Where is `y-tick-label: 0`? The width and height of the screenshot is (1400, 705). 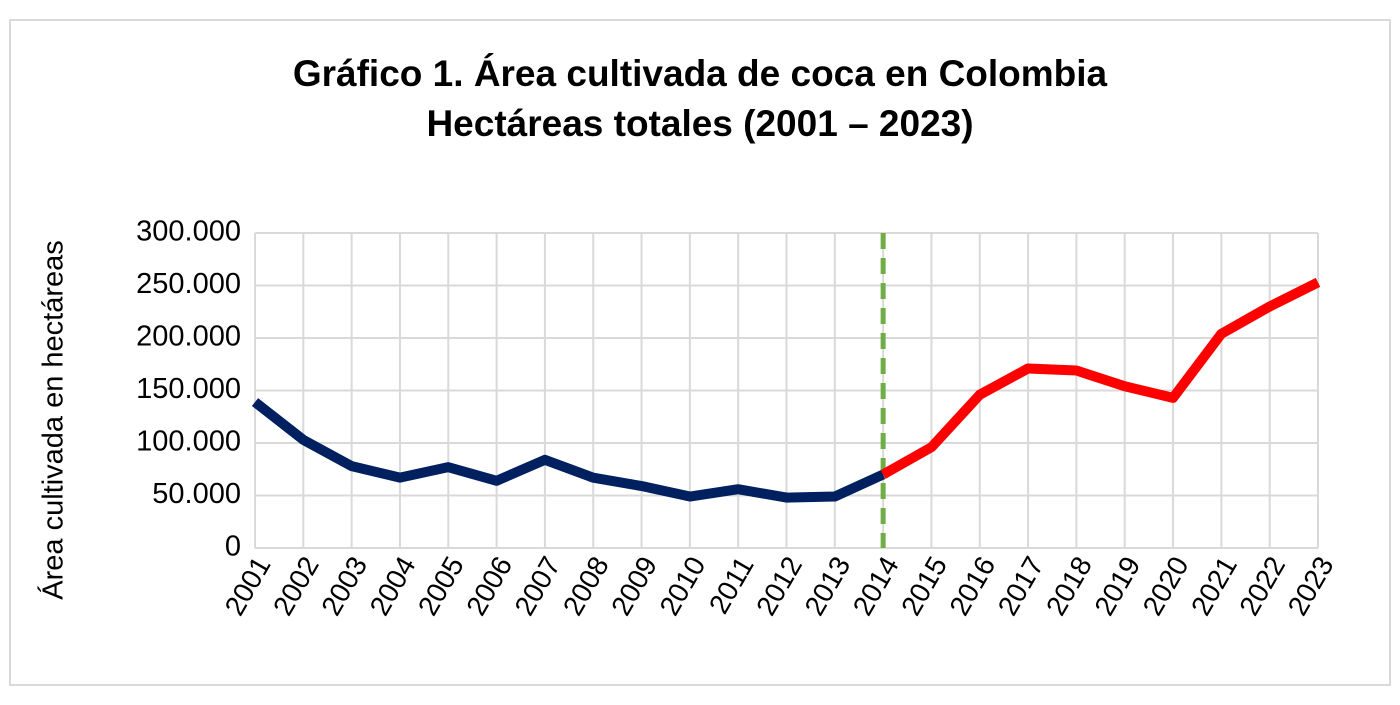 y-tick-label: 0 is located at coordinates (233, 547).